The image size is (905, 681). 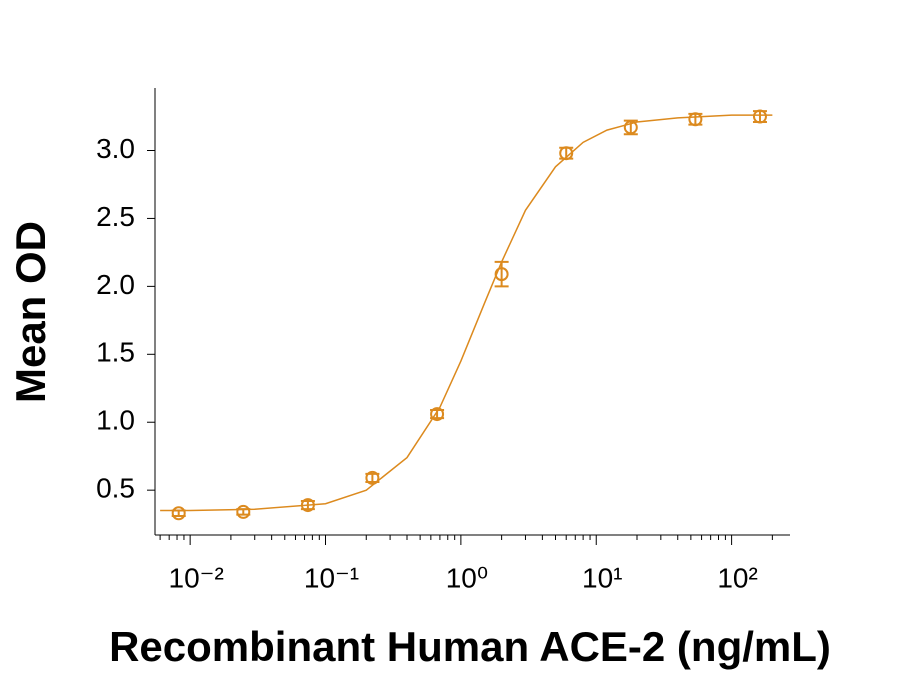 What do you see at coordinates (115, 352) in the screenshot?
I see `y-tick-label: 1.5` at bounding box center [115, 352].